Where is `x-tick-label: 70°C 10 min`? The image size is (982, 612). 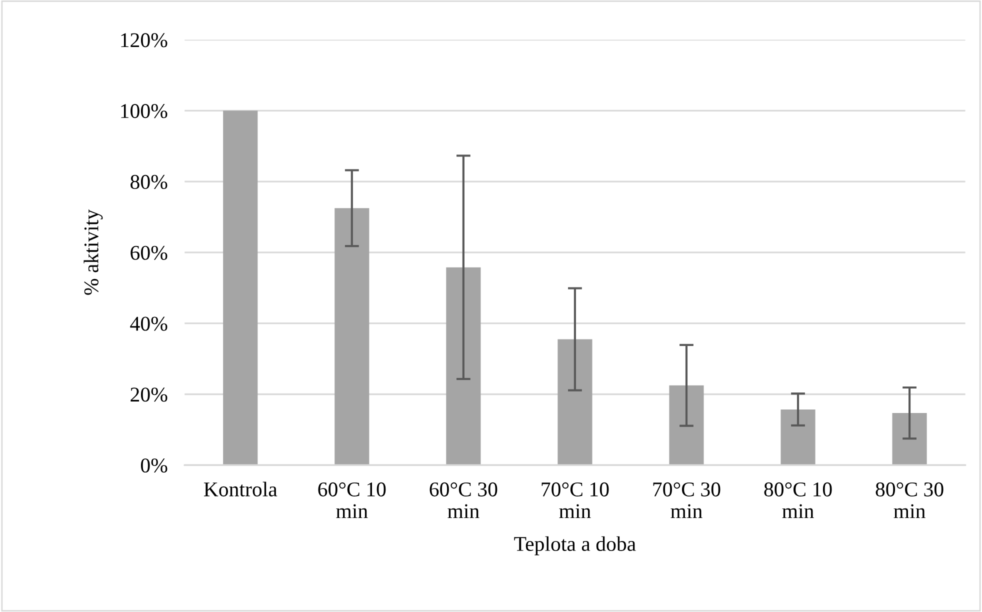
x-tick-label: 70°C 10 min is located at coordinates (575, 500).